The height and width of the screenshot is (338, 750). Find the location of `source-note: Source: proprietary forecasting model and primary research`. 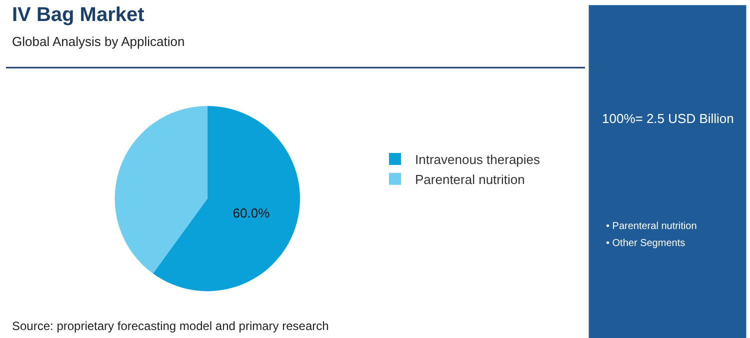

source-note: Source: proprietary forecasting model and primary research is located at coordinates (170, 326).